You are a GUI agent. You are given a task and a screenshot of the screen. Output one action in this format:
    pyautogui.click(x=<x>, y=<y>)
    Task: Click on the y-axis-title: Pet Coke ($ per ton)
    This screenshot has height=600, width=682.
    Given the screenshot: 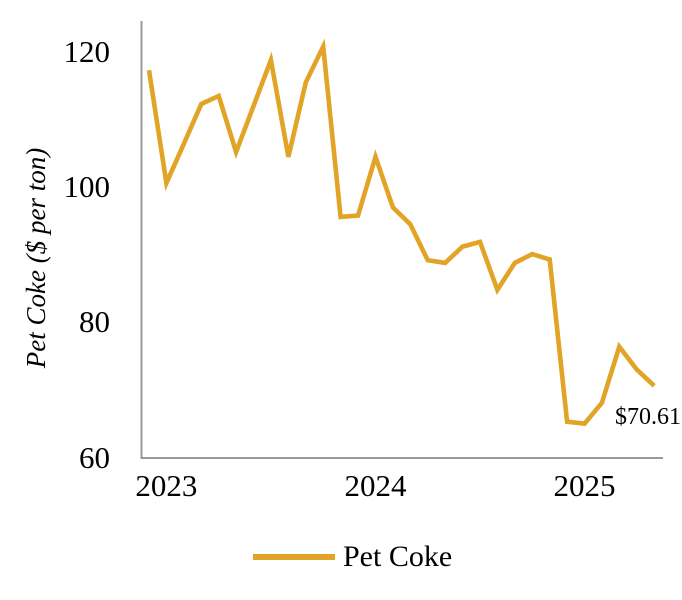 What is the action you would take?
    pyautogui.click(x=36, y=258)
    